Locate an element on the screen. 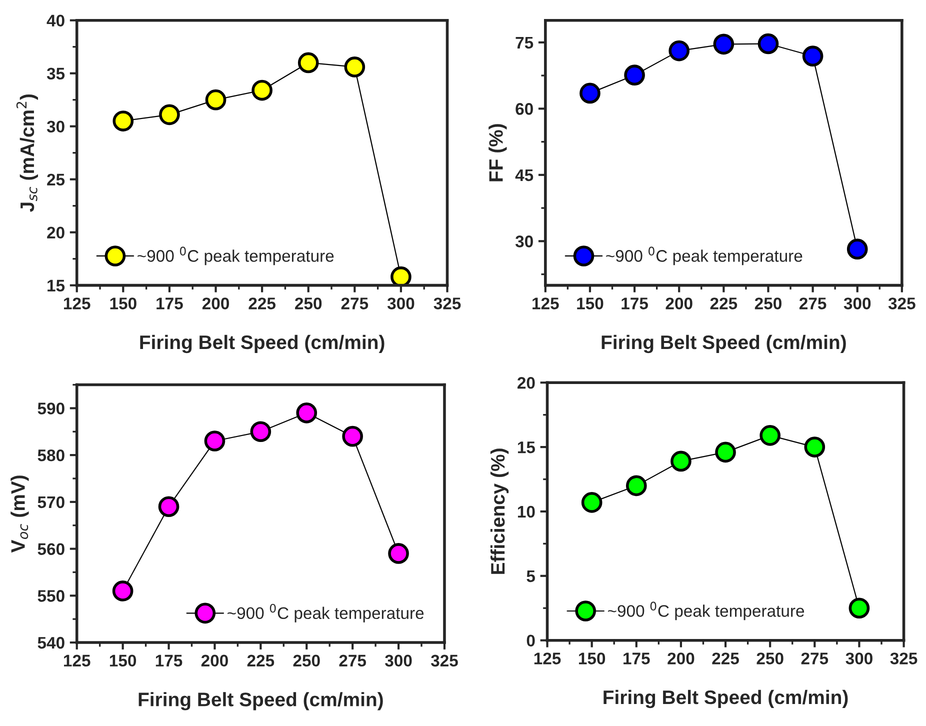 This screenshot has width=926, height=726. y-tick-label: 570 is located at coordinates (51, 502).